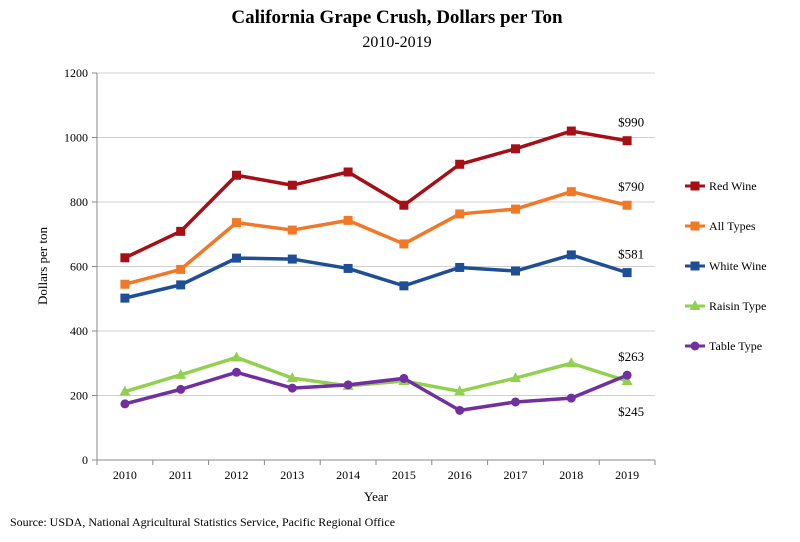 Image resolution: width=800 pixels, height=542 pixels. Describe the element at coordinates (397, 17) in the screenshot. I see `chart-title: California Grape Crush, Dollars per Ton` at that location.